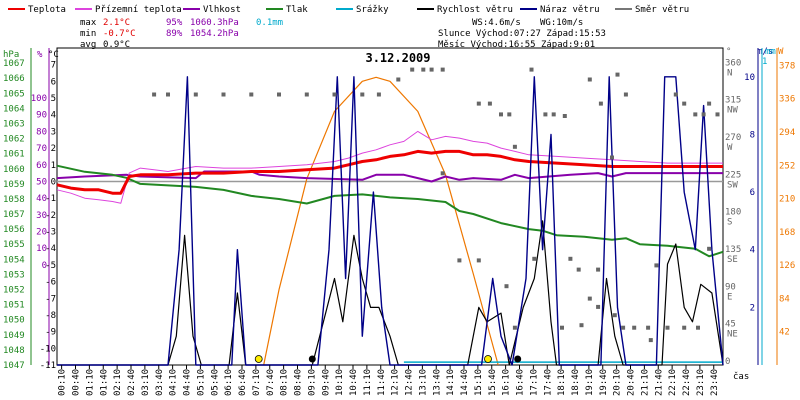  Describe the element at coordinates (687, 382) in the screenshot. I see `x-tick-label: 22:40` at that location.